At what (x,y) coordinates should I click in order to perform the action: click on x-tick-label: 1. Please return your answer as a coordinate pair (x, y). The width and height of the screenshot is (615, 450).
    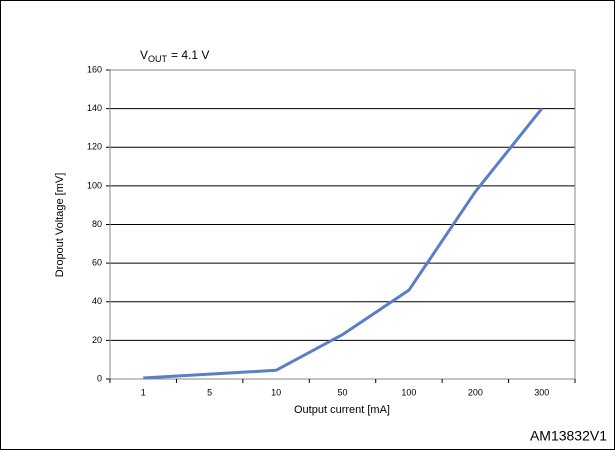
    Looking at the image, I should click on (143, 392).